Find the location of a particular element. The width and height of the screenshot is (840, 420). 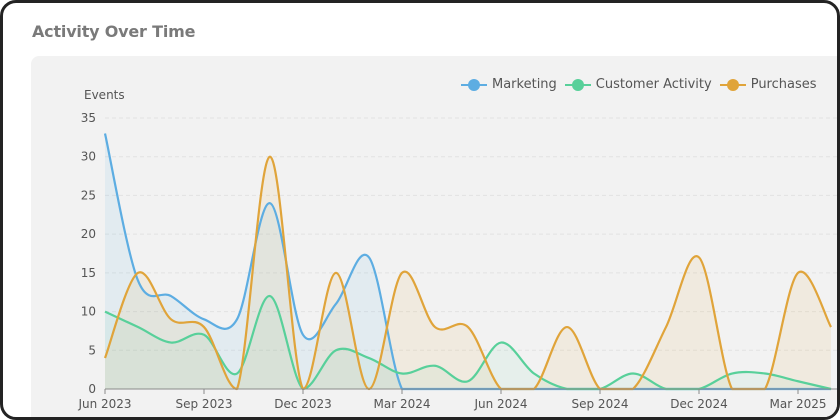

x-tick-label: Jun 2024 is located at coordinates (500, 404).